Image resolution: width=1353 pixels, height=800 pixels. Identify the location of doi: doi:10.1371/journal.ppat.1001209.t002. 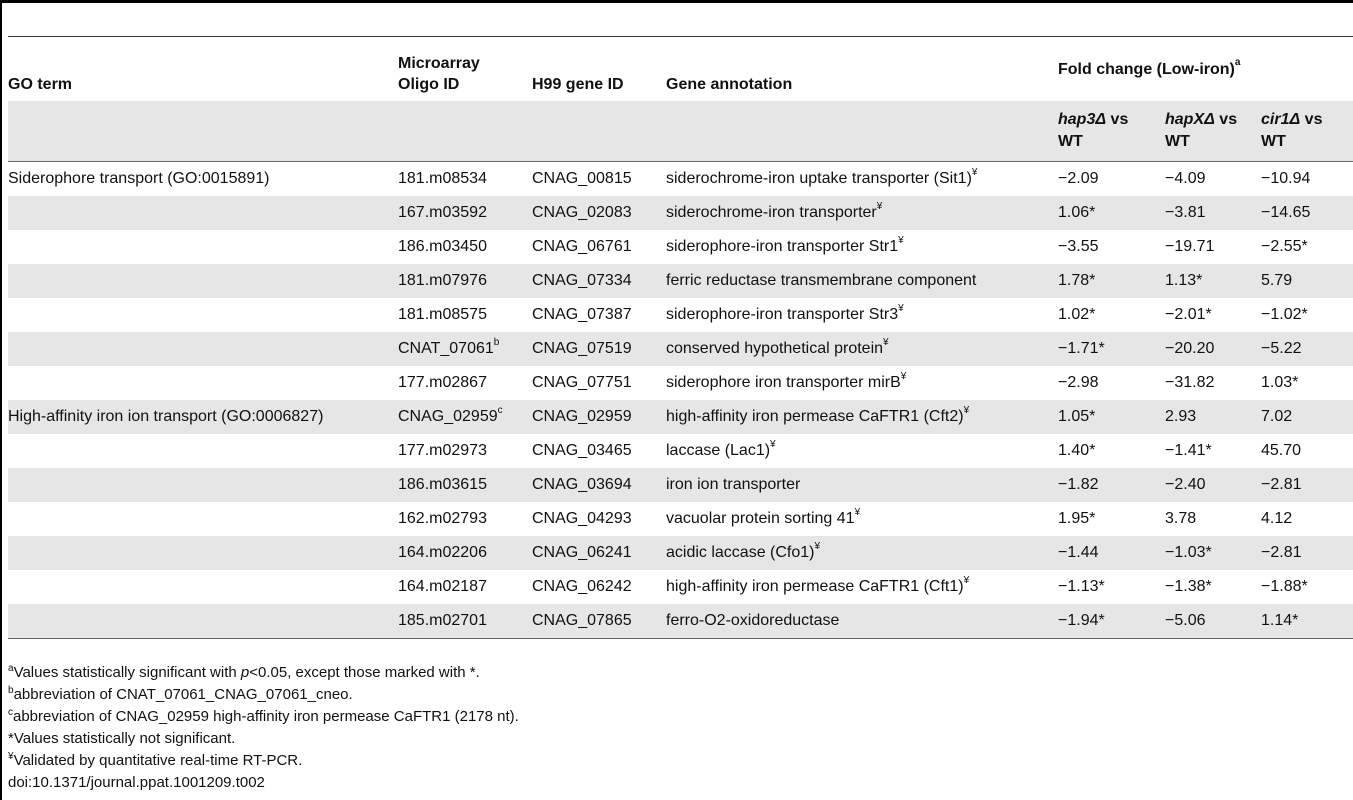
(136, 782).